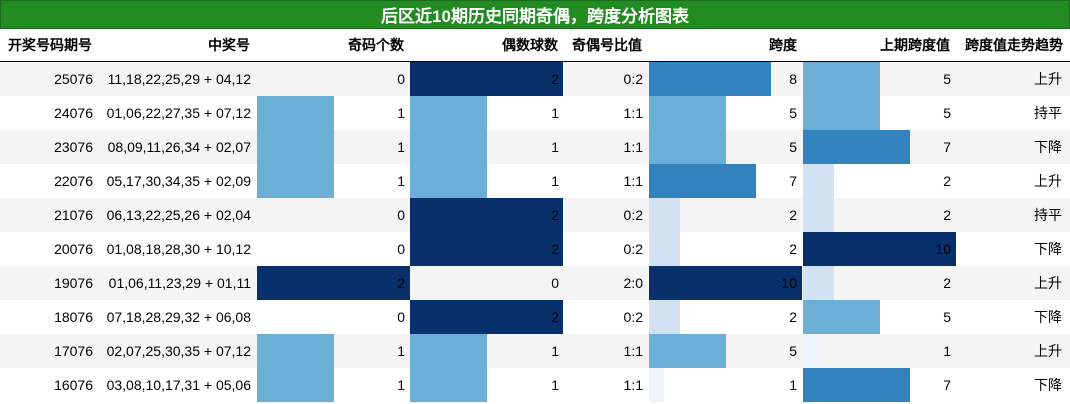 Image resolution: width=1070 pixels, height=404 pixels. What do you see at coordinates (793, 147) in the screenshot?
I see `span-cell: 5` at bounding box center [793, 147].